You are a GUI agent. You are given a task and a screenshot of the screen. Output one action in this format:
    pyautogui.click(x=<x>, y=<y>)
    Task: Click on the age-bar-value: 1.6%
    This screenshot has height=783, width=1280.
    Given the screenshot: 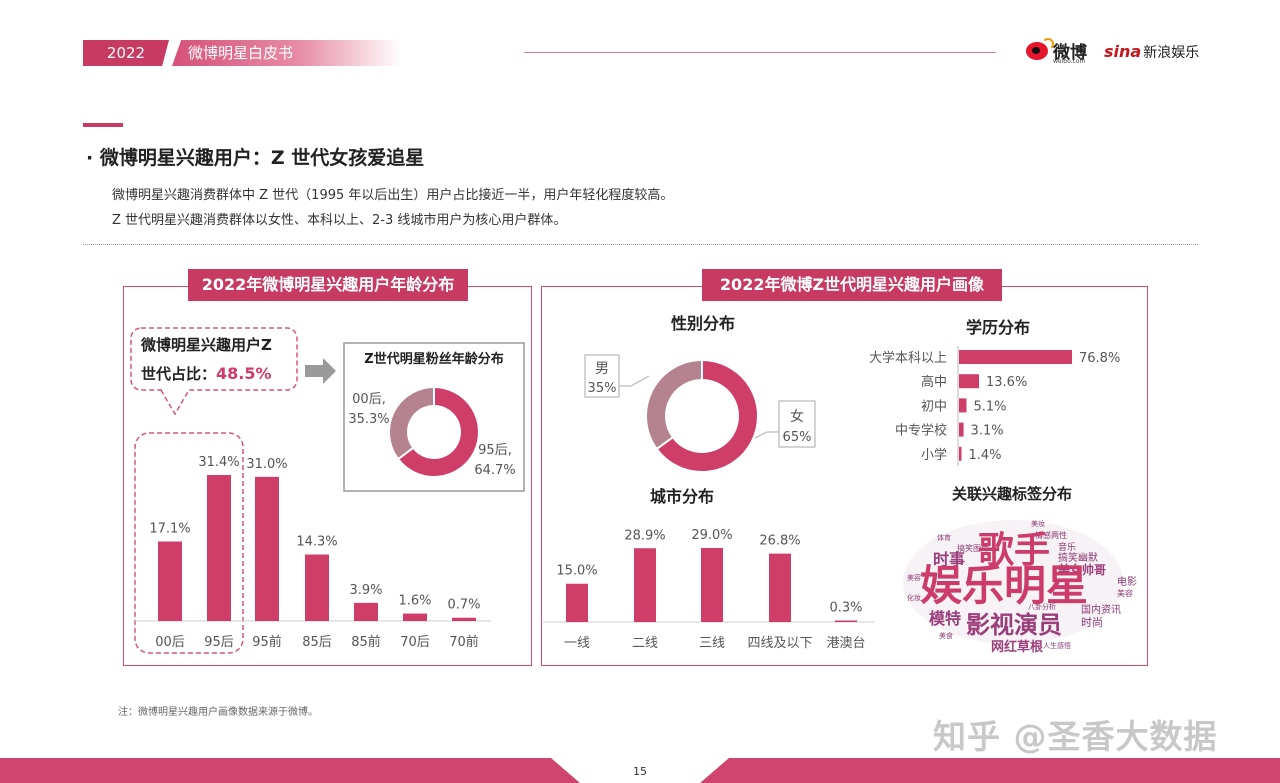 What is the action you would take?
    pyautogui.click(x=414, y=601)
    